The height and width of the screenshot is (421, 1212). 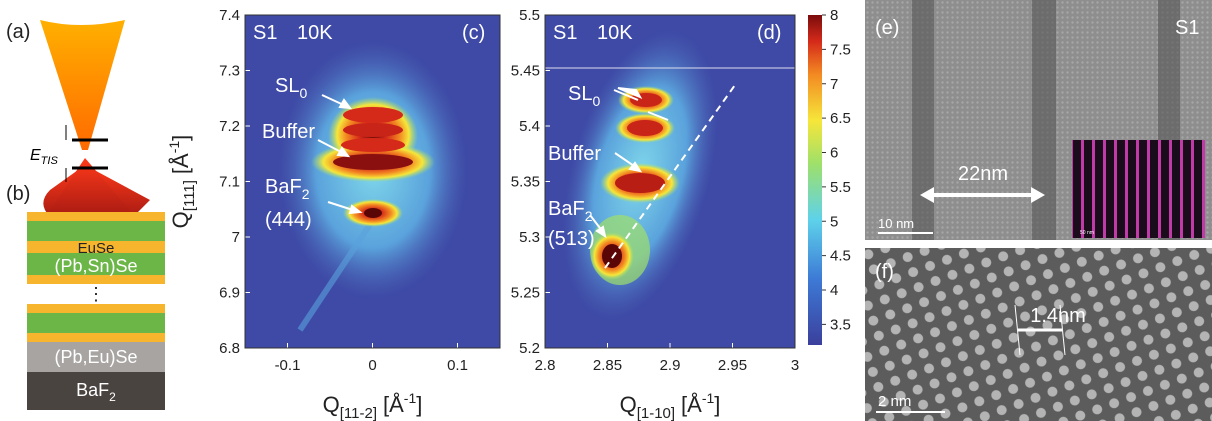 What do you see at coordinates (283, 187) in the screenshot?
I see `annotation-text: BaF` at bounding box center [283, 187].